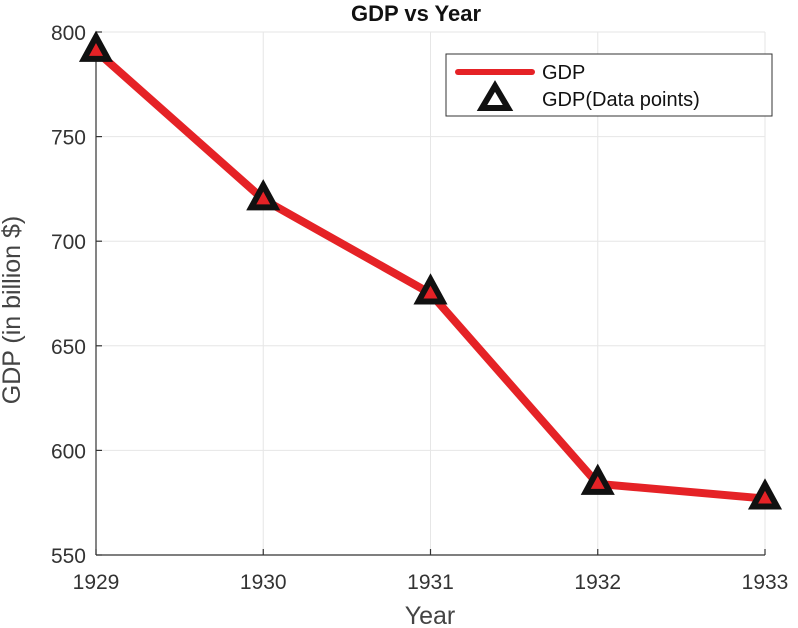 Image resolution: width=798 pixels, height=628 pixels. Describe the element at coordinates (68, 451) in the screenshot. I see `y-tick-label: 600` at that location.